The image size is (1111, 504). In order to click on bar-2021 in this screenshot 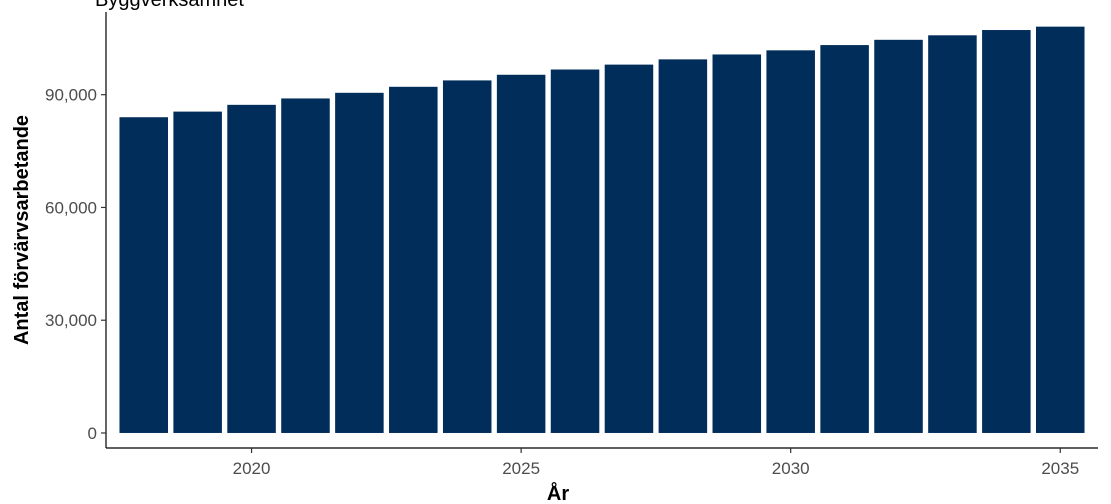, I will do `click(305, 265)`.